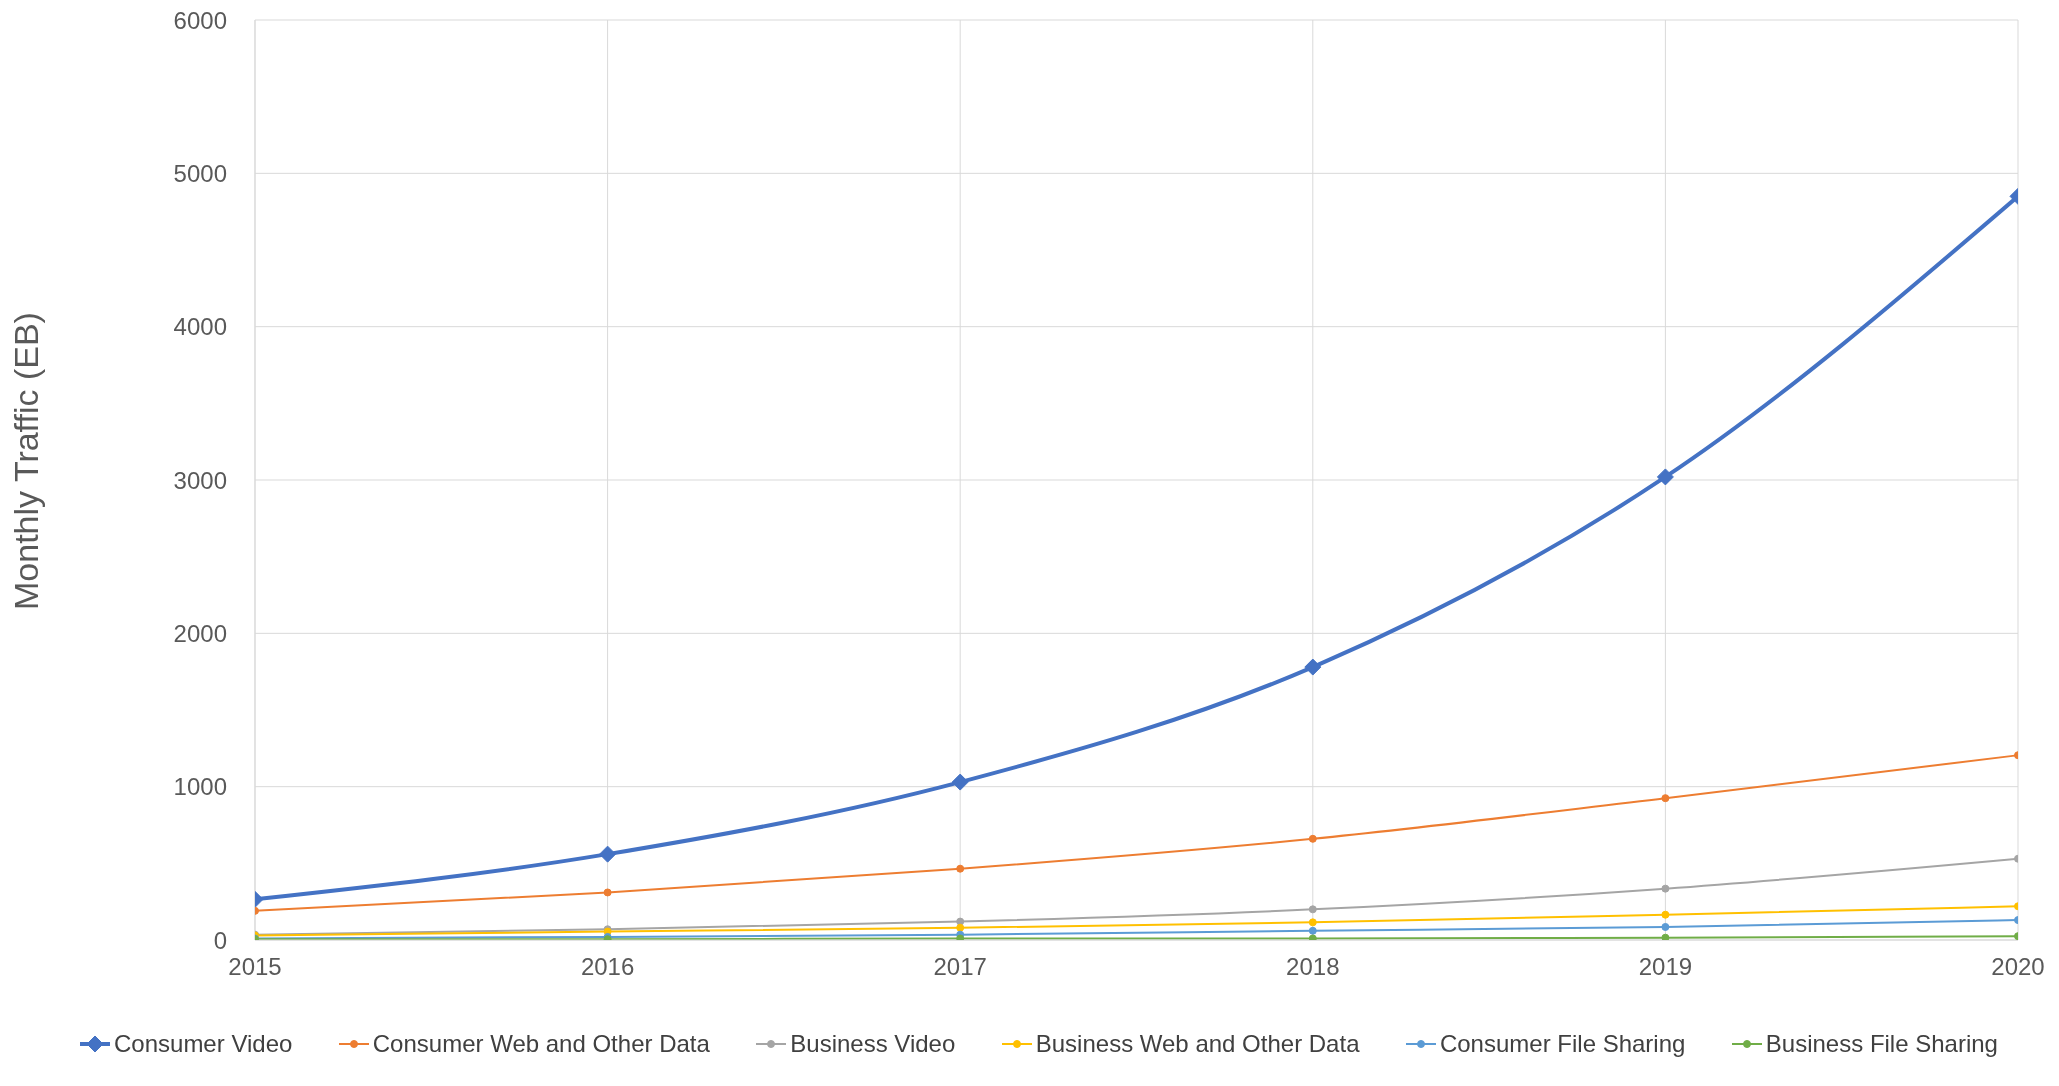  What do you see at coordinates (200, 787) in the screenshot?
I see `y-tick-label: 1000` at bounding box center [200, 787].